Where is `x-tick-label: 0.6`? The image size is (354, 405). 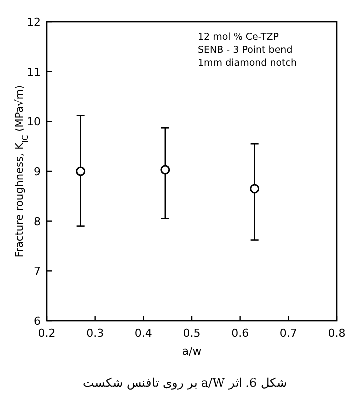 x-tick-label: 0.6 is located at coordinates (241, 333).